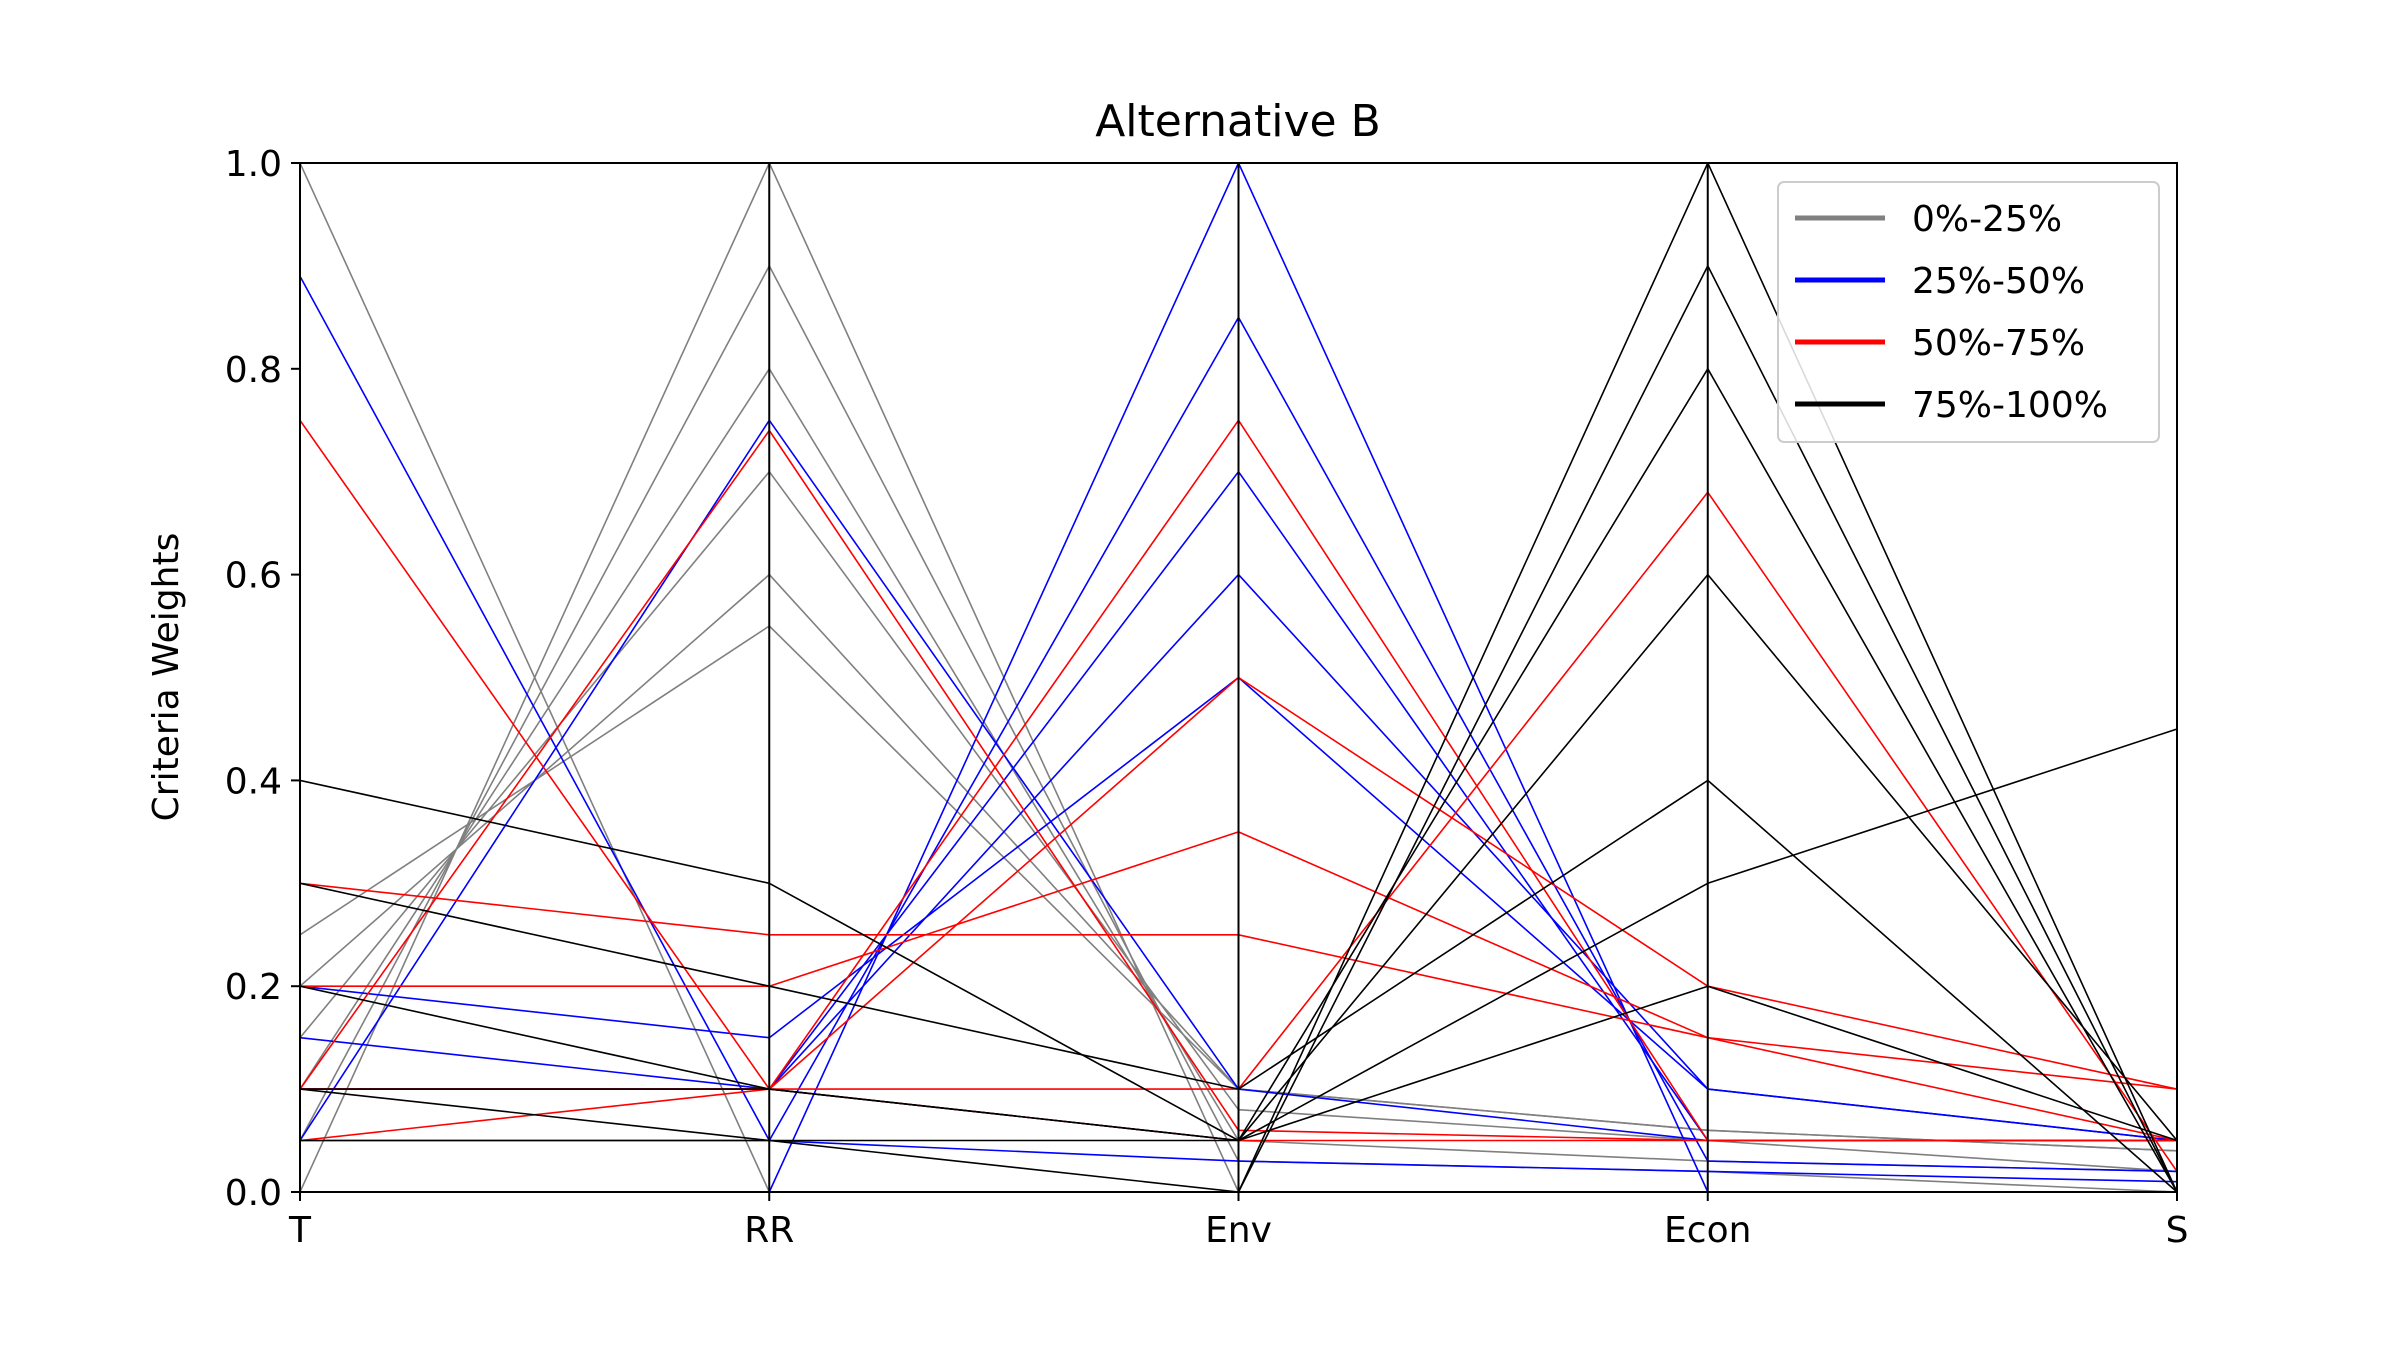 The width and height of the screenshot is (2400, 1350). What do you see at coordinates (1998, 343) in the screenshot?
I see `legend-label: 50%-75%` at bounding box center [1998, 343].